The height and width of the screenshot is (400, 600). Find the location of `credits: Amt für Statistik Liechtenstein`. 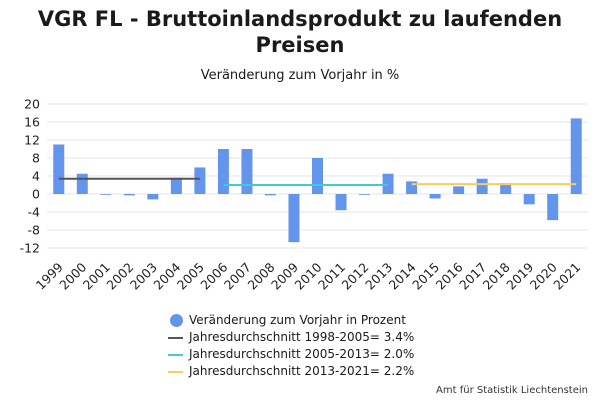

credits: Amt für Statistik Liechtenstein is located at coordinates (512, 390).